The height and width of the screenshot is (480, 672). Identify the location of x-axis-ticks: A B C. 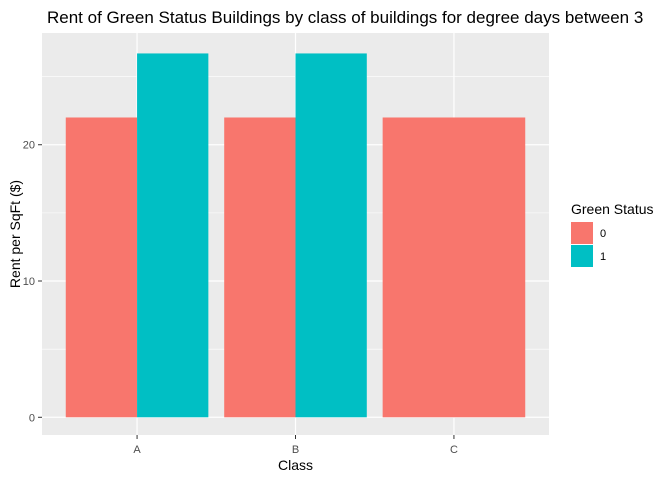
(295, 445).